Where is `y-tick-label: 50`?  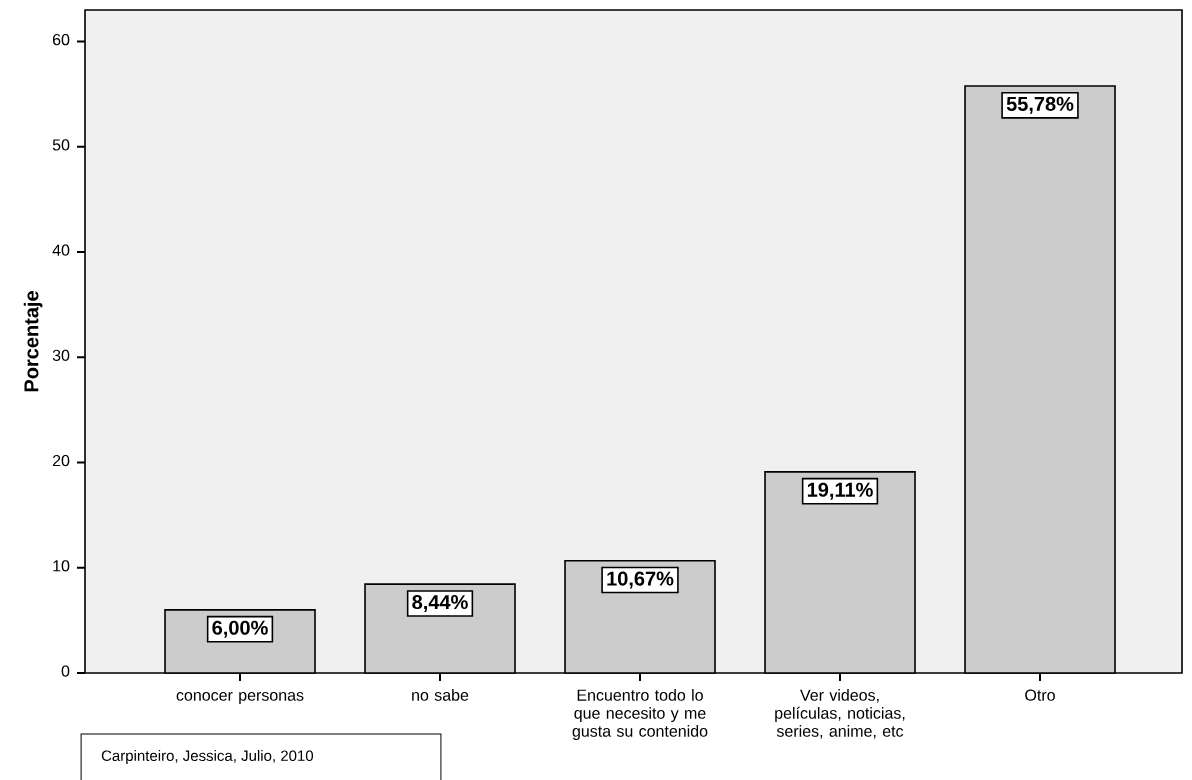
y-tick-label: 50 is located at coordinates (61, 145).